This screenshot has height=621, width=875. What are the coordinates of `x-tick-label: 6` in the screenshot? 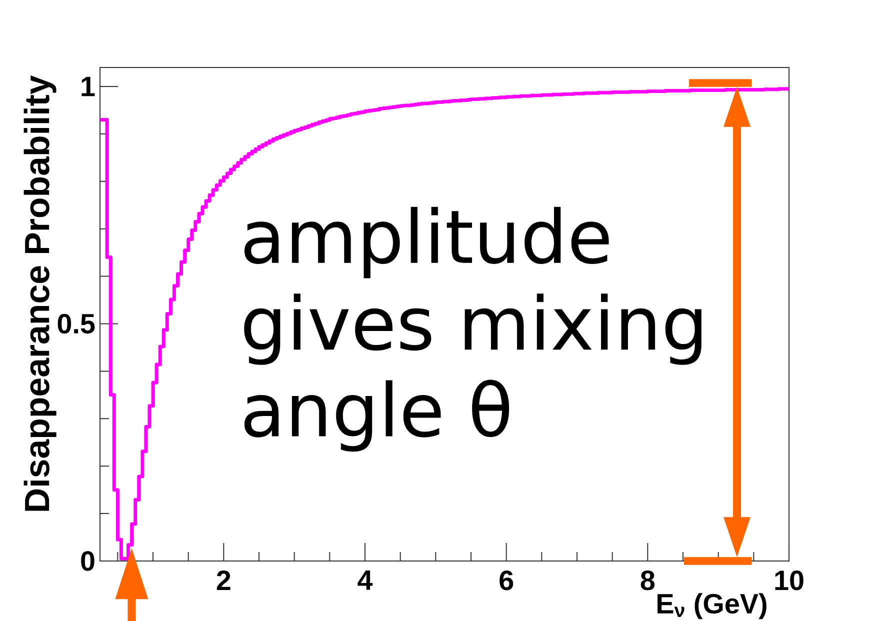 It's located at (507, 580).